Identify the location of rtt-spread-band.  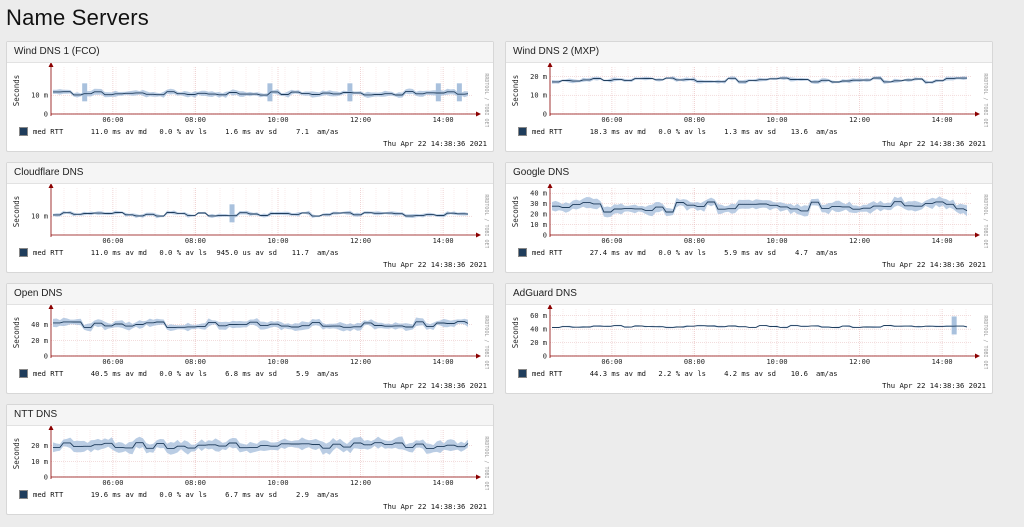
(260, 324).